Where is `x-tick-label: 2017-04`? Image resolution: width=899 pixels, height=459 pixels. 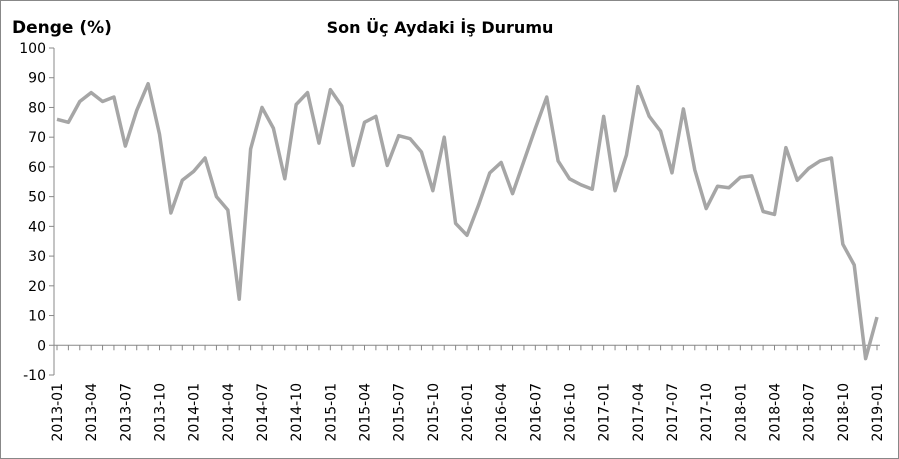 x-tick-label: 2017-04 is located at coordinates (639, 412).